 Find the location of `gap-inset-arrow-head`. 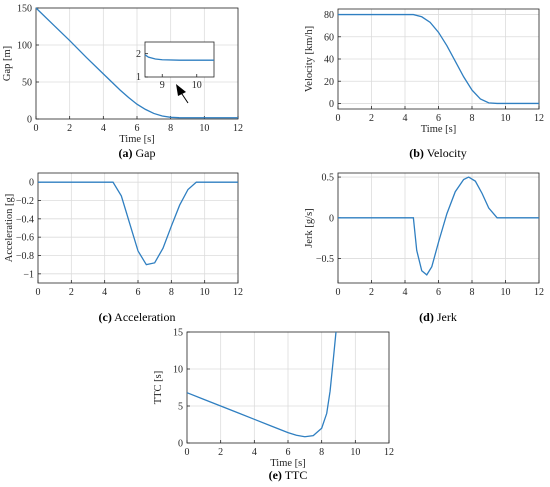

gap-inset-arrow-head is located at coordinates (181, 90).